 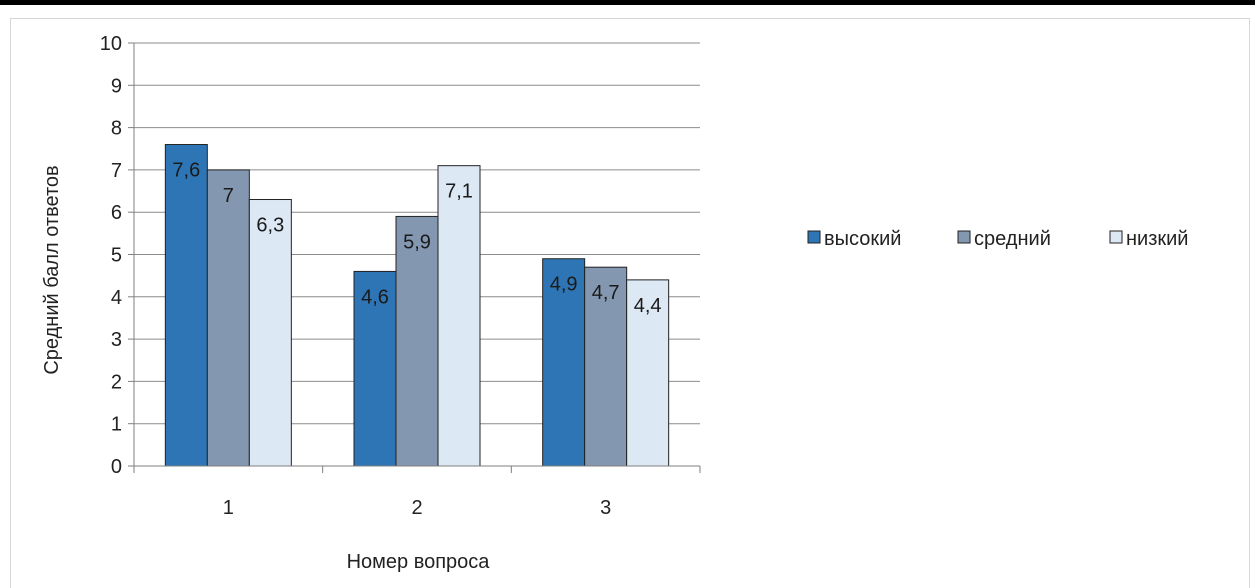 What do you see at coordinates (52, 269) in the screenshot?
I see `y-axis-title: Средний балл ответов` at bounding box center [52, 269].